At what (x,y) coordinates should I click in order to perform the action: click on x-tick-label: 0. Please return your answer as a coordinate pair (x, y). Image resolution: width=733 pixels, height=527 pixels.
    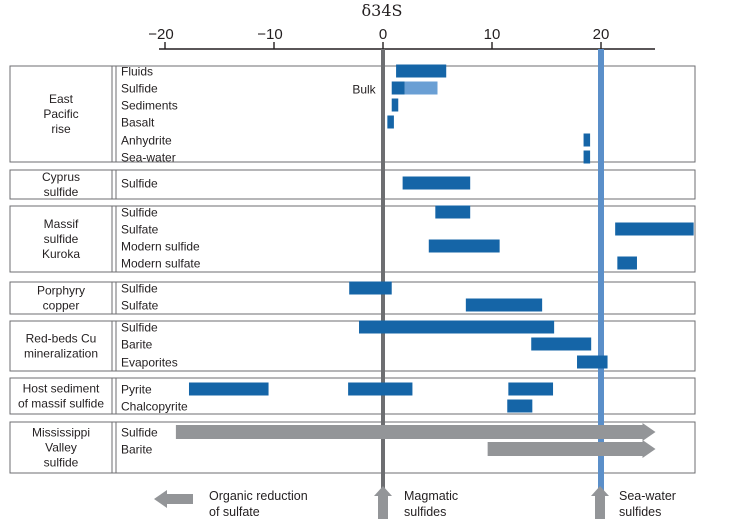
    Looking at the image, I should click on (383, 34).